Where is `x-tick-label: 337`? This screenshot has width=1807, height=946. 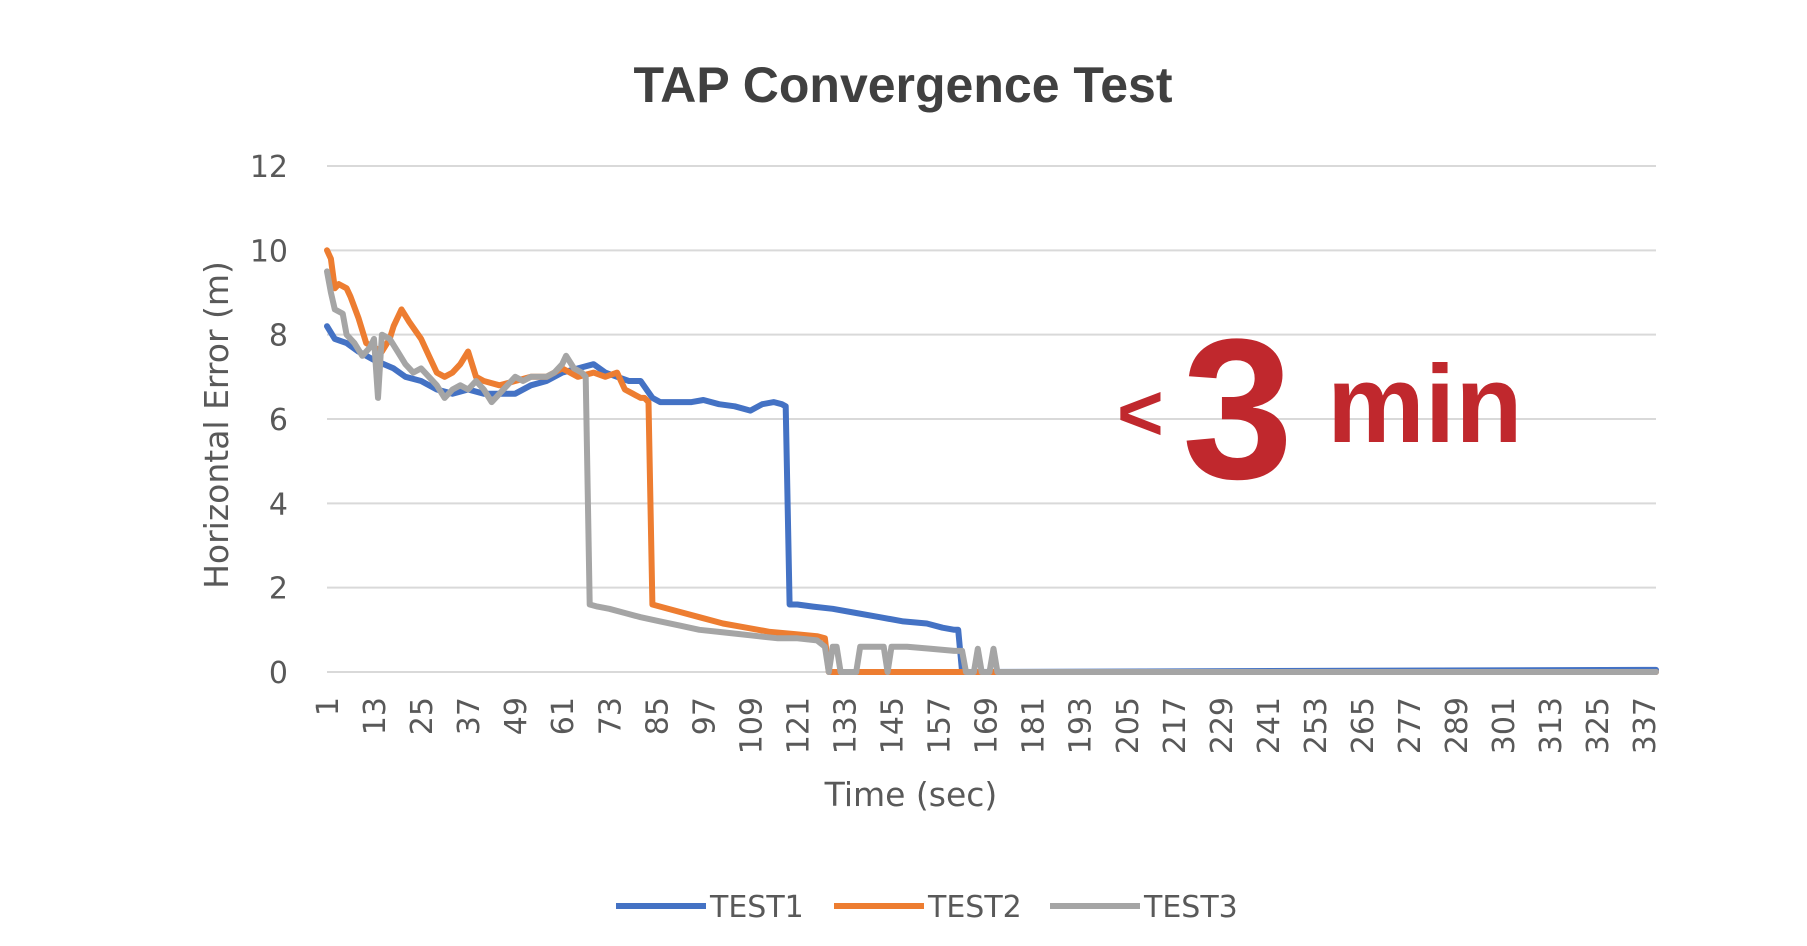 x-tick-label: 337 is located at coordinates (1645, 725).